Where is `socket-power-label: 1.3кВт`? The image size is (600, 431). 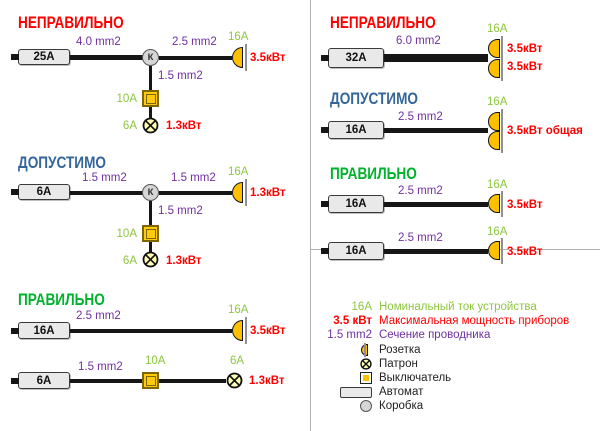 socket-power-label: 1.3кВт is located at coordinates (268, 193).